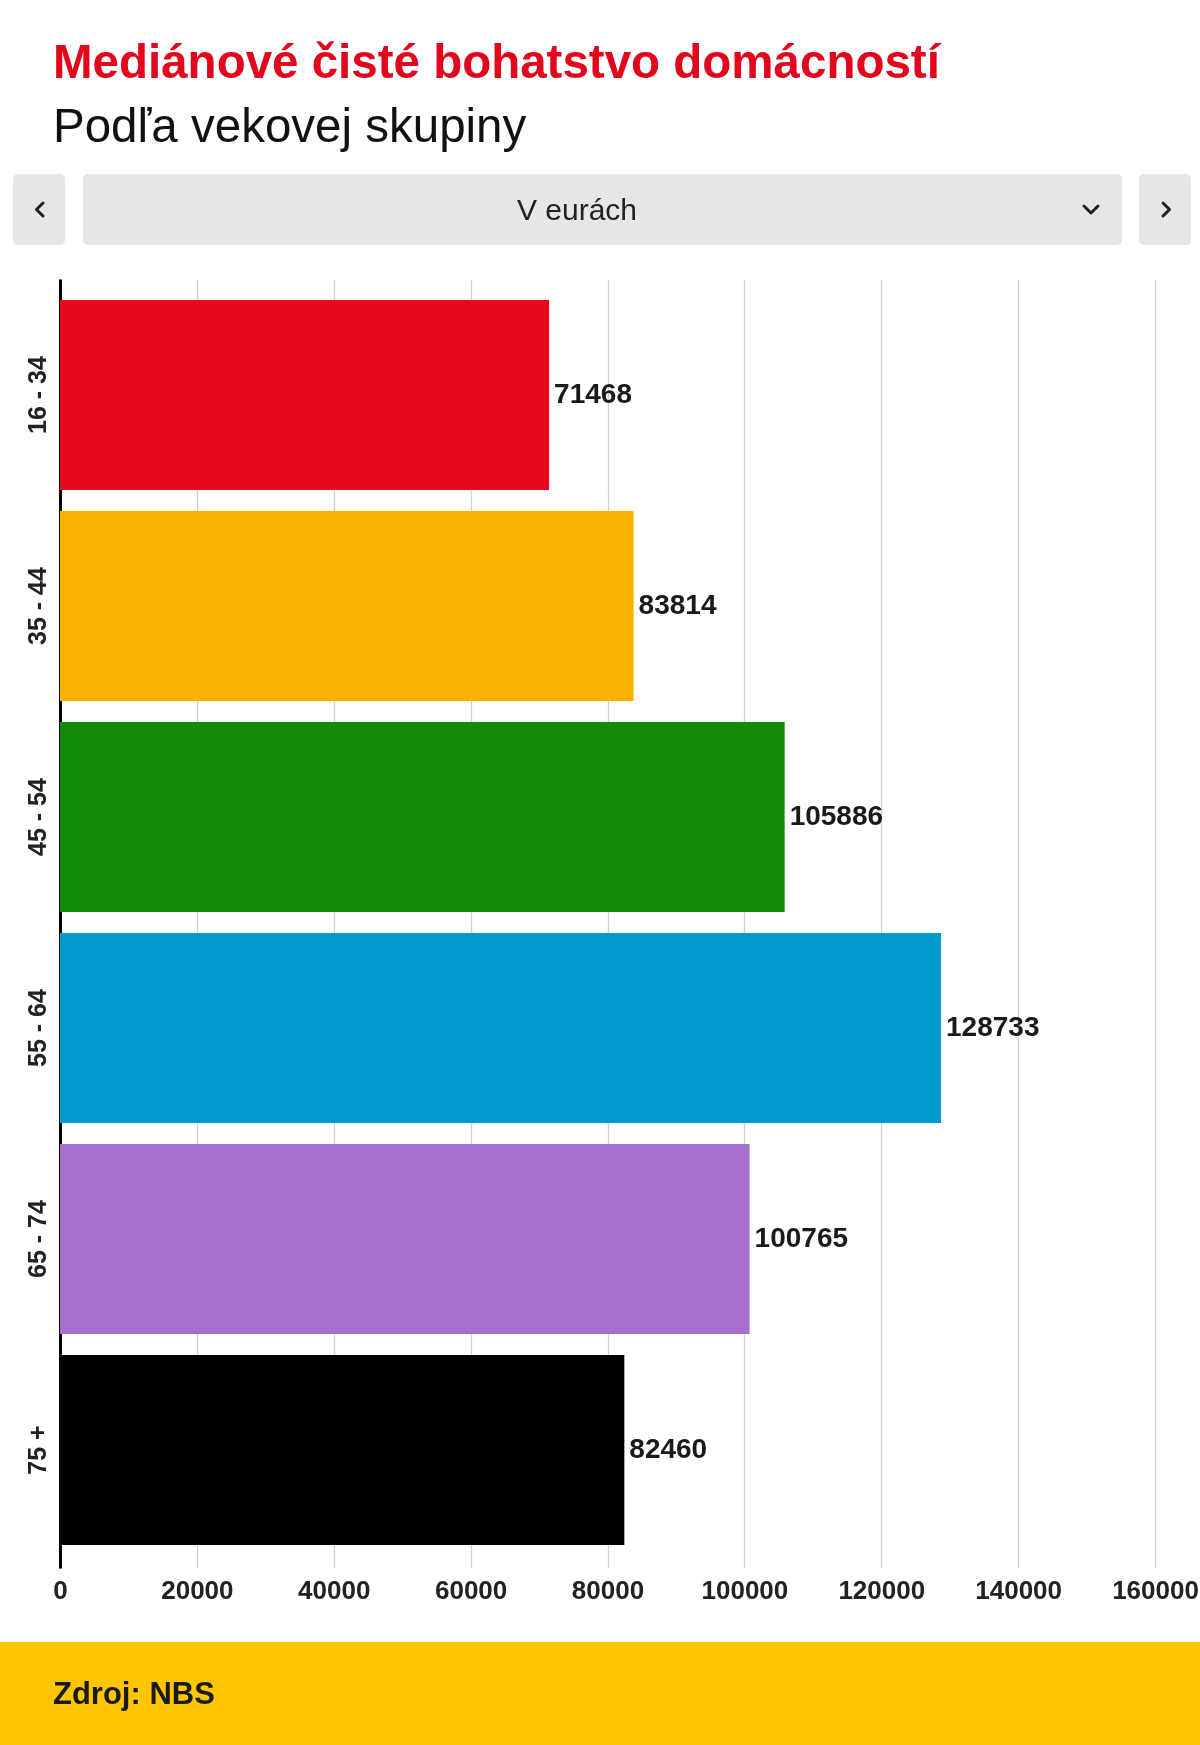 The width and height of the screenshot is (1200, 1745). I want to click on chart-title: Mediánové čisté bohatstvo domácností, so click(496, 61).